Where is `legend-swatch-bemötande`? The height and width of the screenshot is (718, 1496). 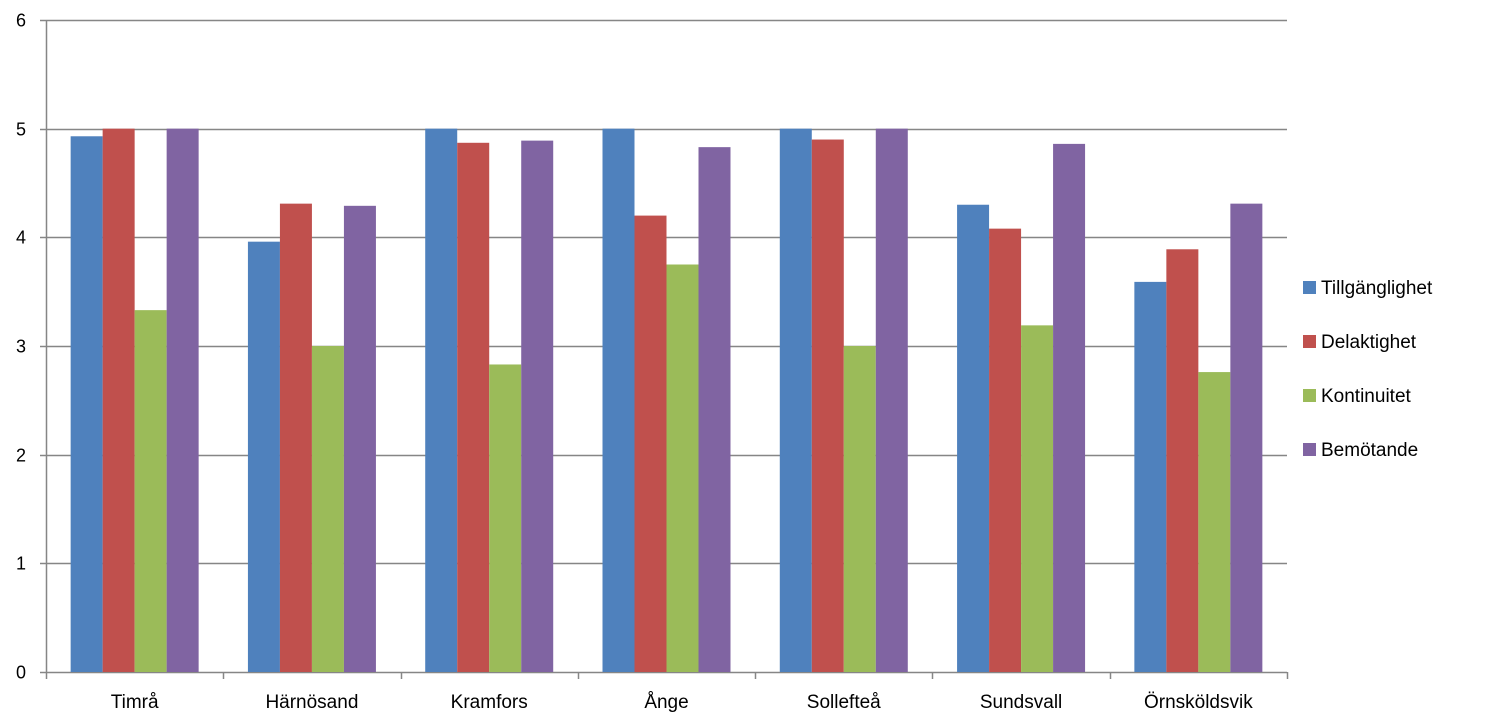
legend-swatch-bemötande is located at coordinates (1309, 449).